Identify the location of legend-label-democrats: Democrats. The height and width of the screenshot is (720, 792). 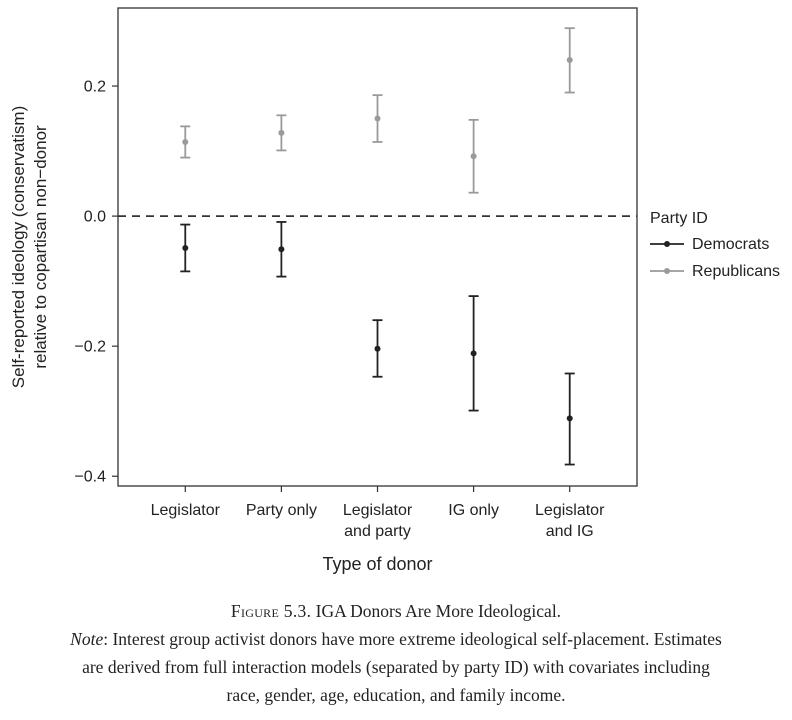
(730, 244).